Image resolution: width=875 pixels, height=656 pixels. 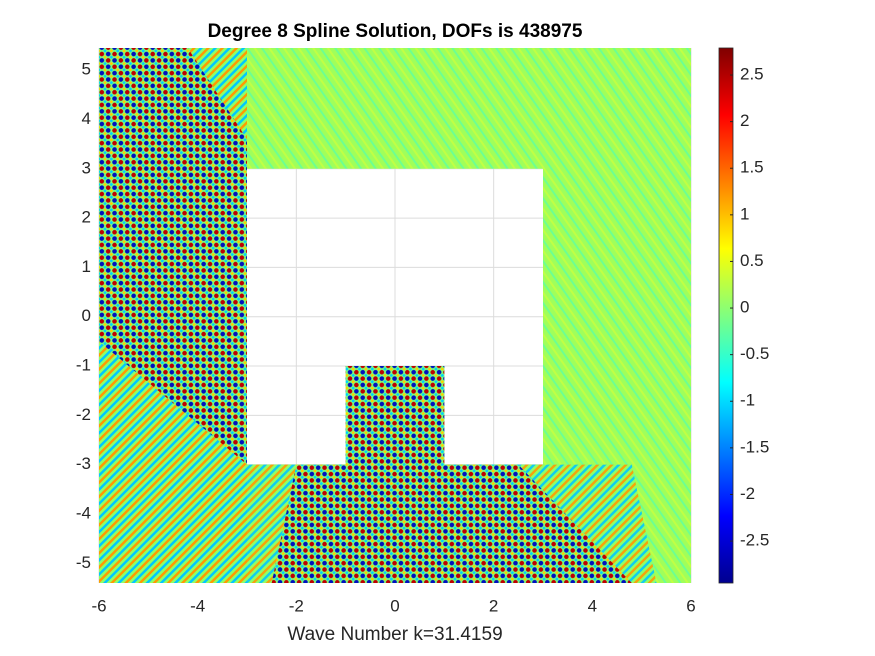 I want to click on x-tick-label: -6, so click(x=98, y=605).